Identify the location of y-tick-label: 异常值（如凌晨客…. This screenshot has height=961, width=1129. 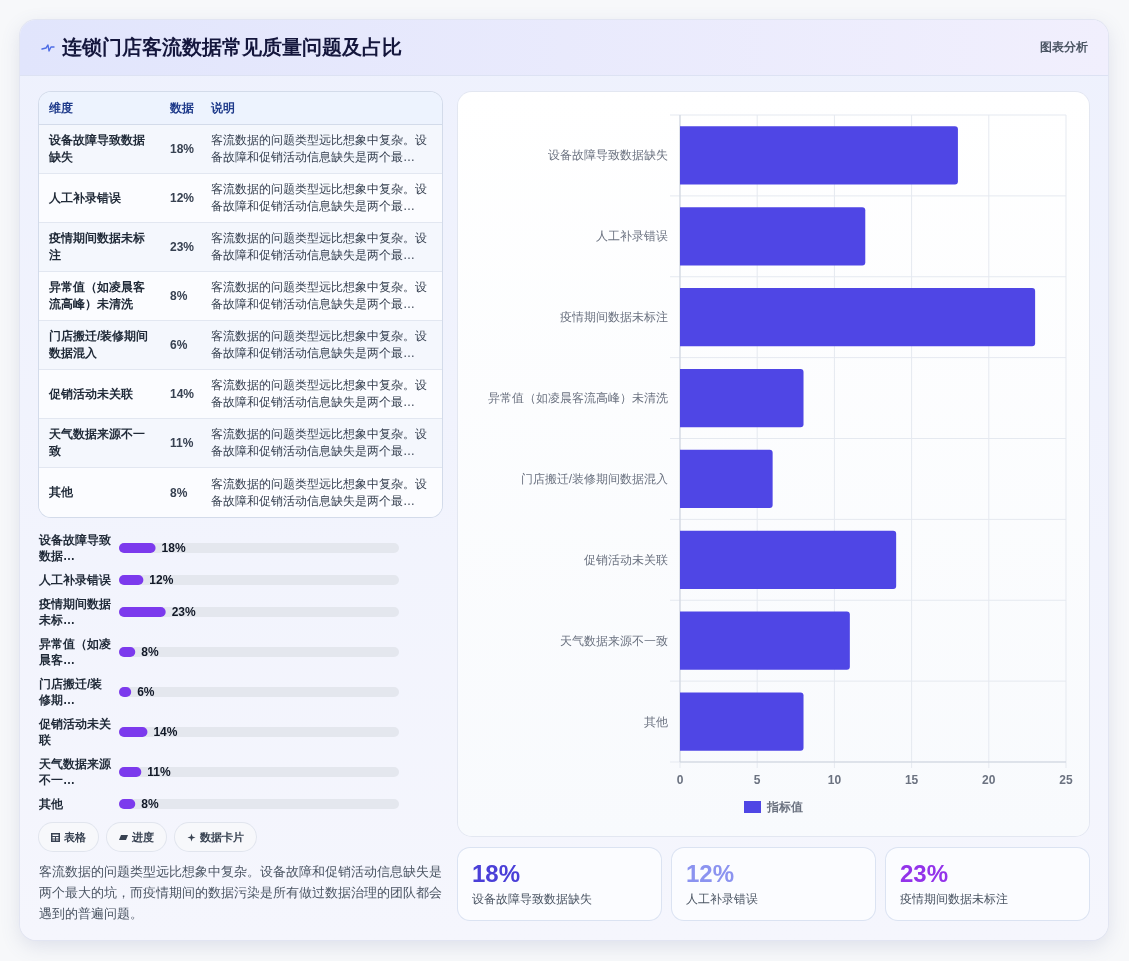
(75, 652).